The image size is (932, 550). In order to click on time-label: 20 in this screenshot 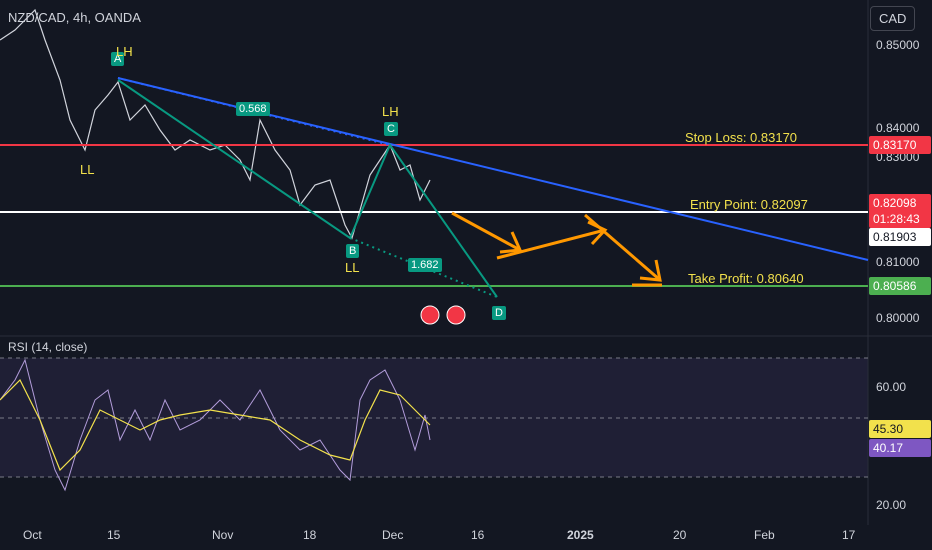, I will do `click(680, 535)`.